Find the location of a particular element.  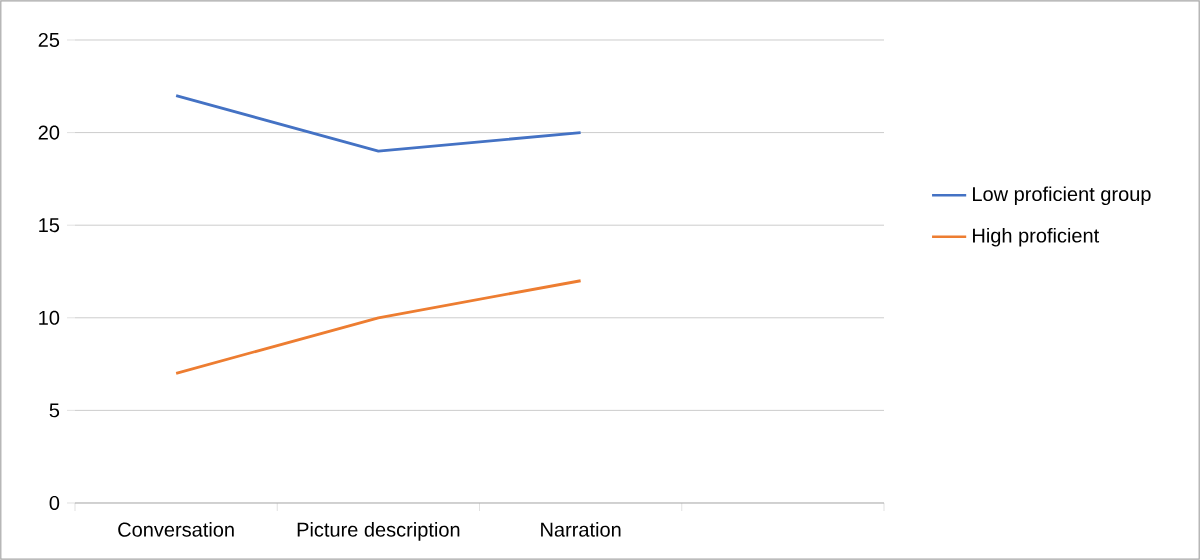

y-tick-label: 5 is located at coordinates (54, 410).